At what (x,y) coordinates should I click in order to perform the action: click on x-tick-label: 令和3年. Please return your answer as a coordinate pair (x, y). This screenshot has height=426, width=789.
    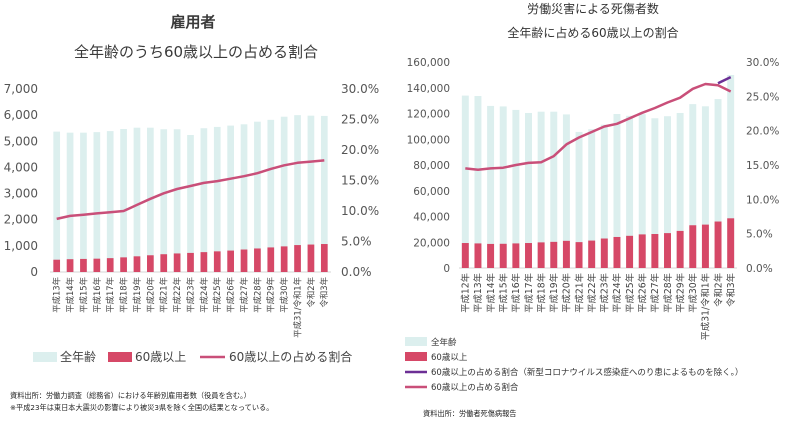
    Looking at the image, I should click on (324, 292).